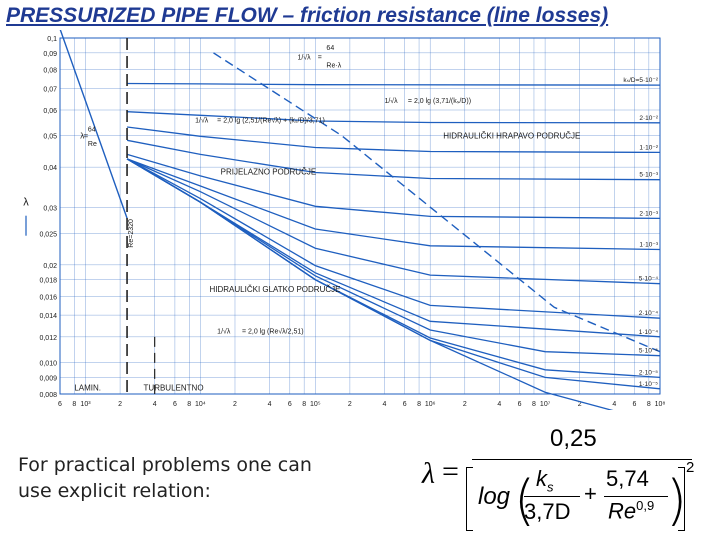  What do you see at coordinates (428, 473) in the screenshot?
I see `formula-lambda: λ` at bounding box center [428, 473].